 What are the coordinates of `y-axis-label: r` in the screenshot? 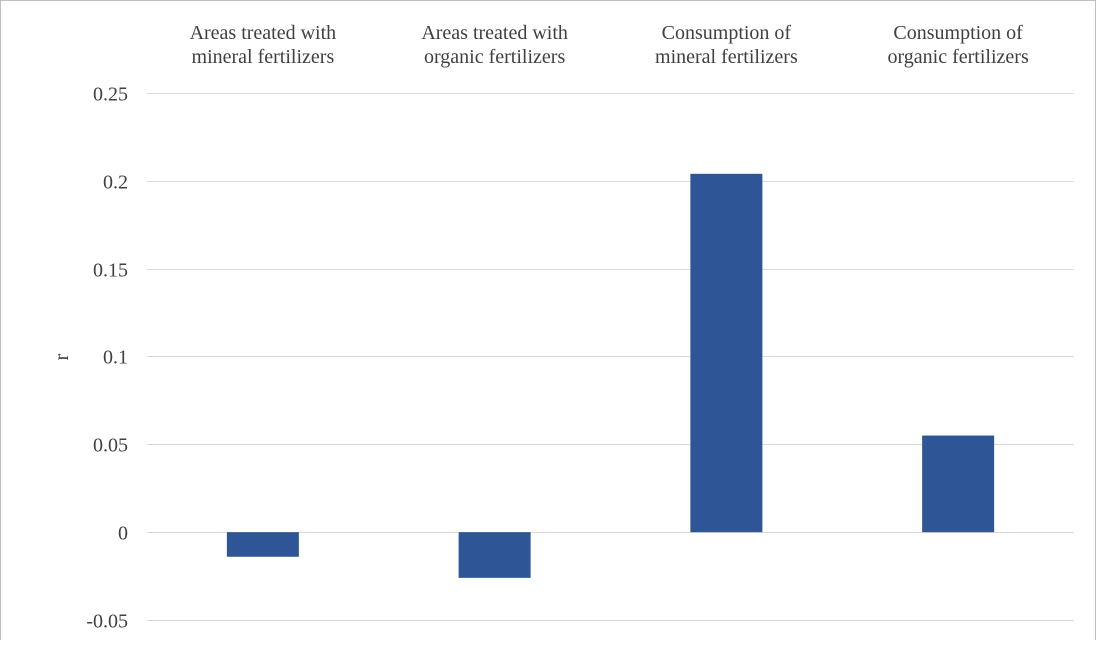 It's located at (62, 356).